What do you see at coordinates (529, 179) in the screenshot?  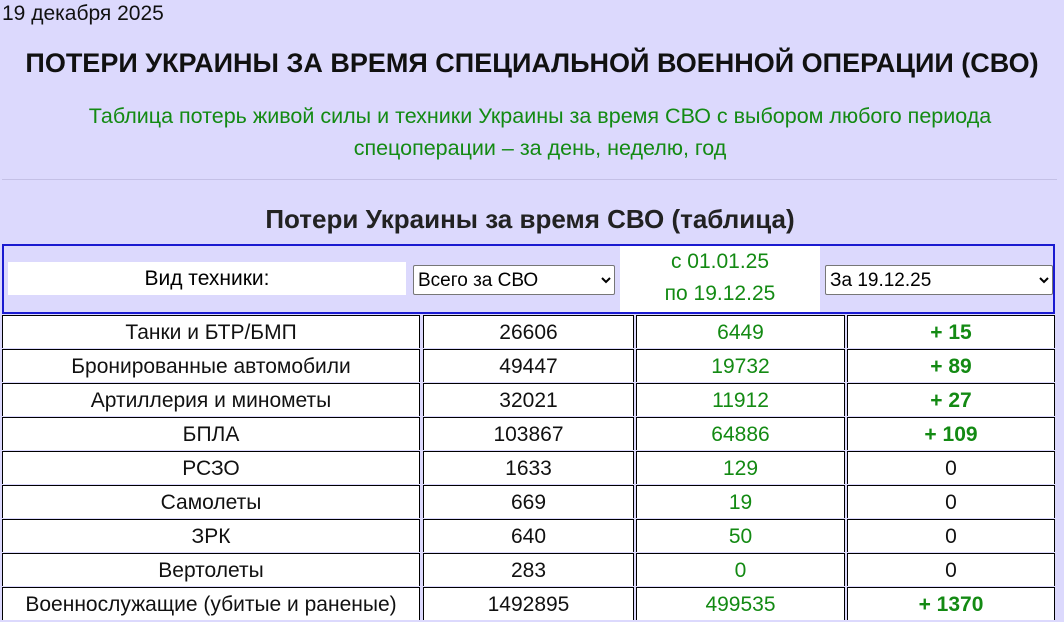 I see `divider` at bounding box center [529, 179].